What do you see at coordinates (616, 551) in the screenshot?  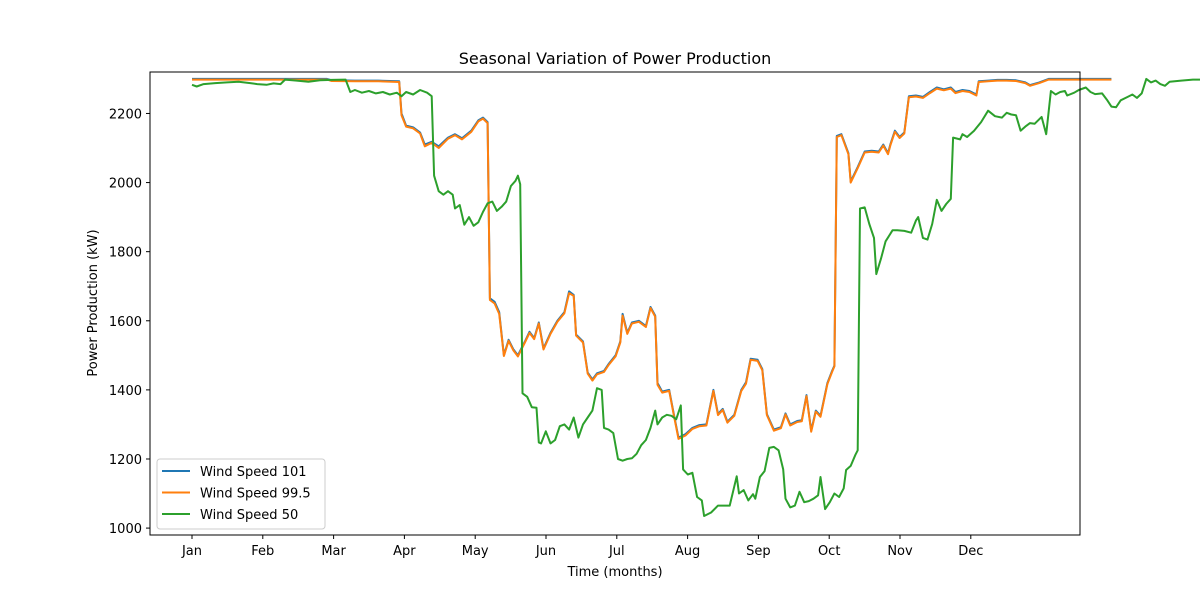 I see `x-tick-label: Jul` at bounding box center [616, 551].